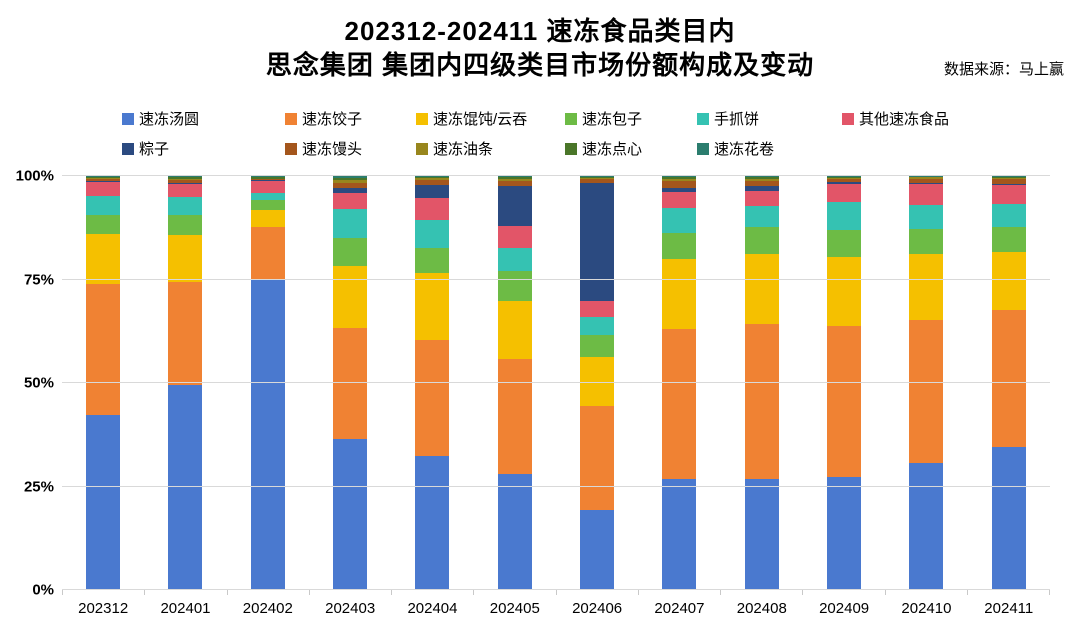  What do you see at coordinates (43, 590) in the screenshot?
I see `y-axis-label: 0%` at bounding box center [43, 590].